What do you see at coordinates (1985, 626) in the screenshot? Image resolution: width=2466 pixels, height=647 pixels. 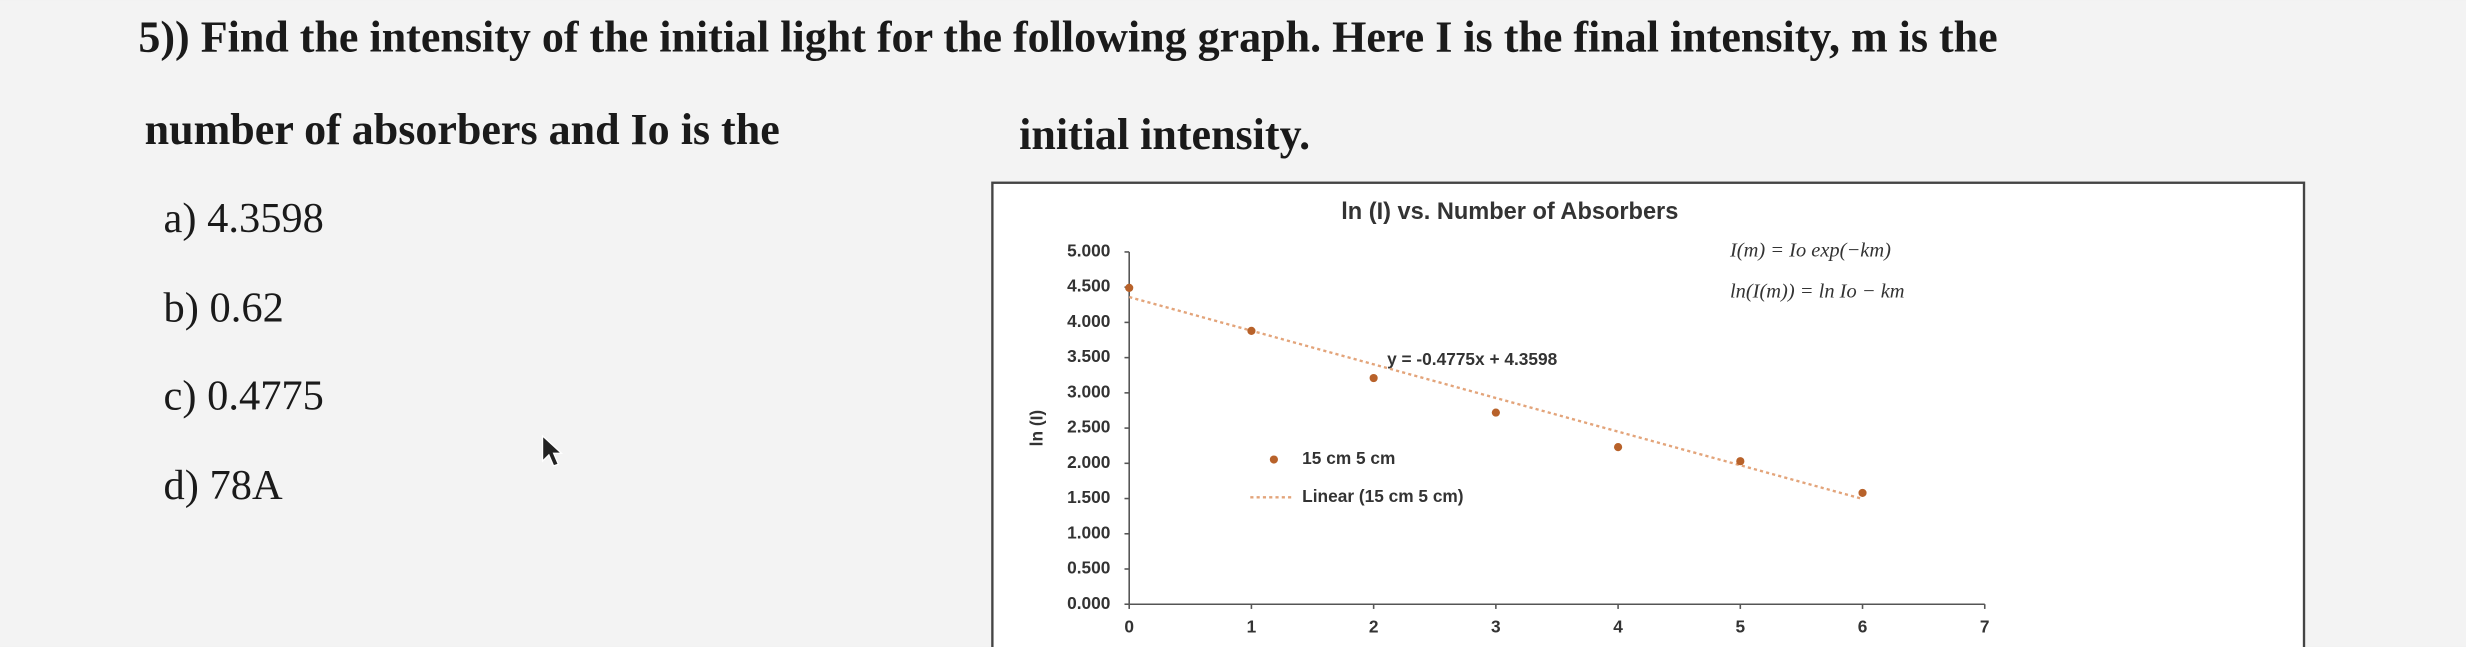 I see `x-tick-label: 7` at bounding box center [1985, 626].